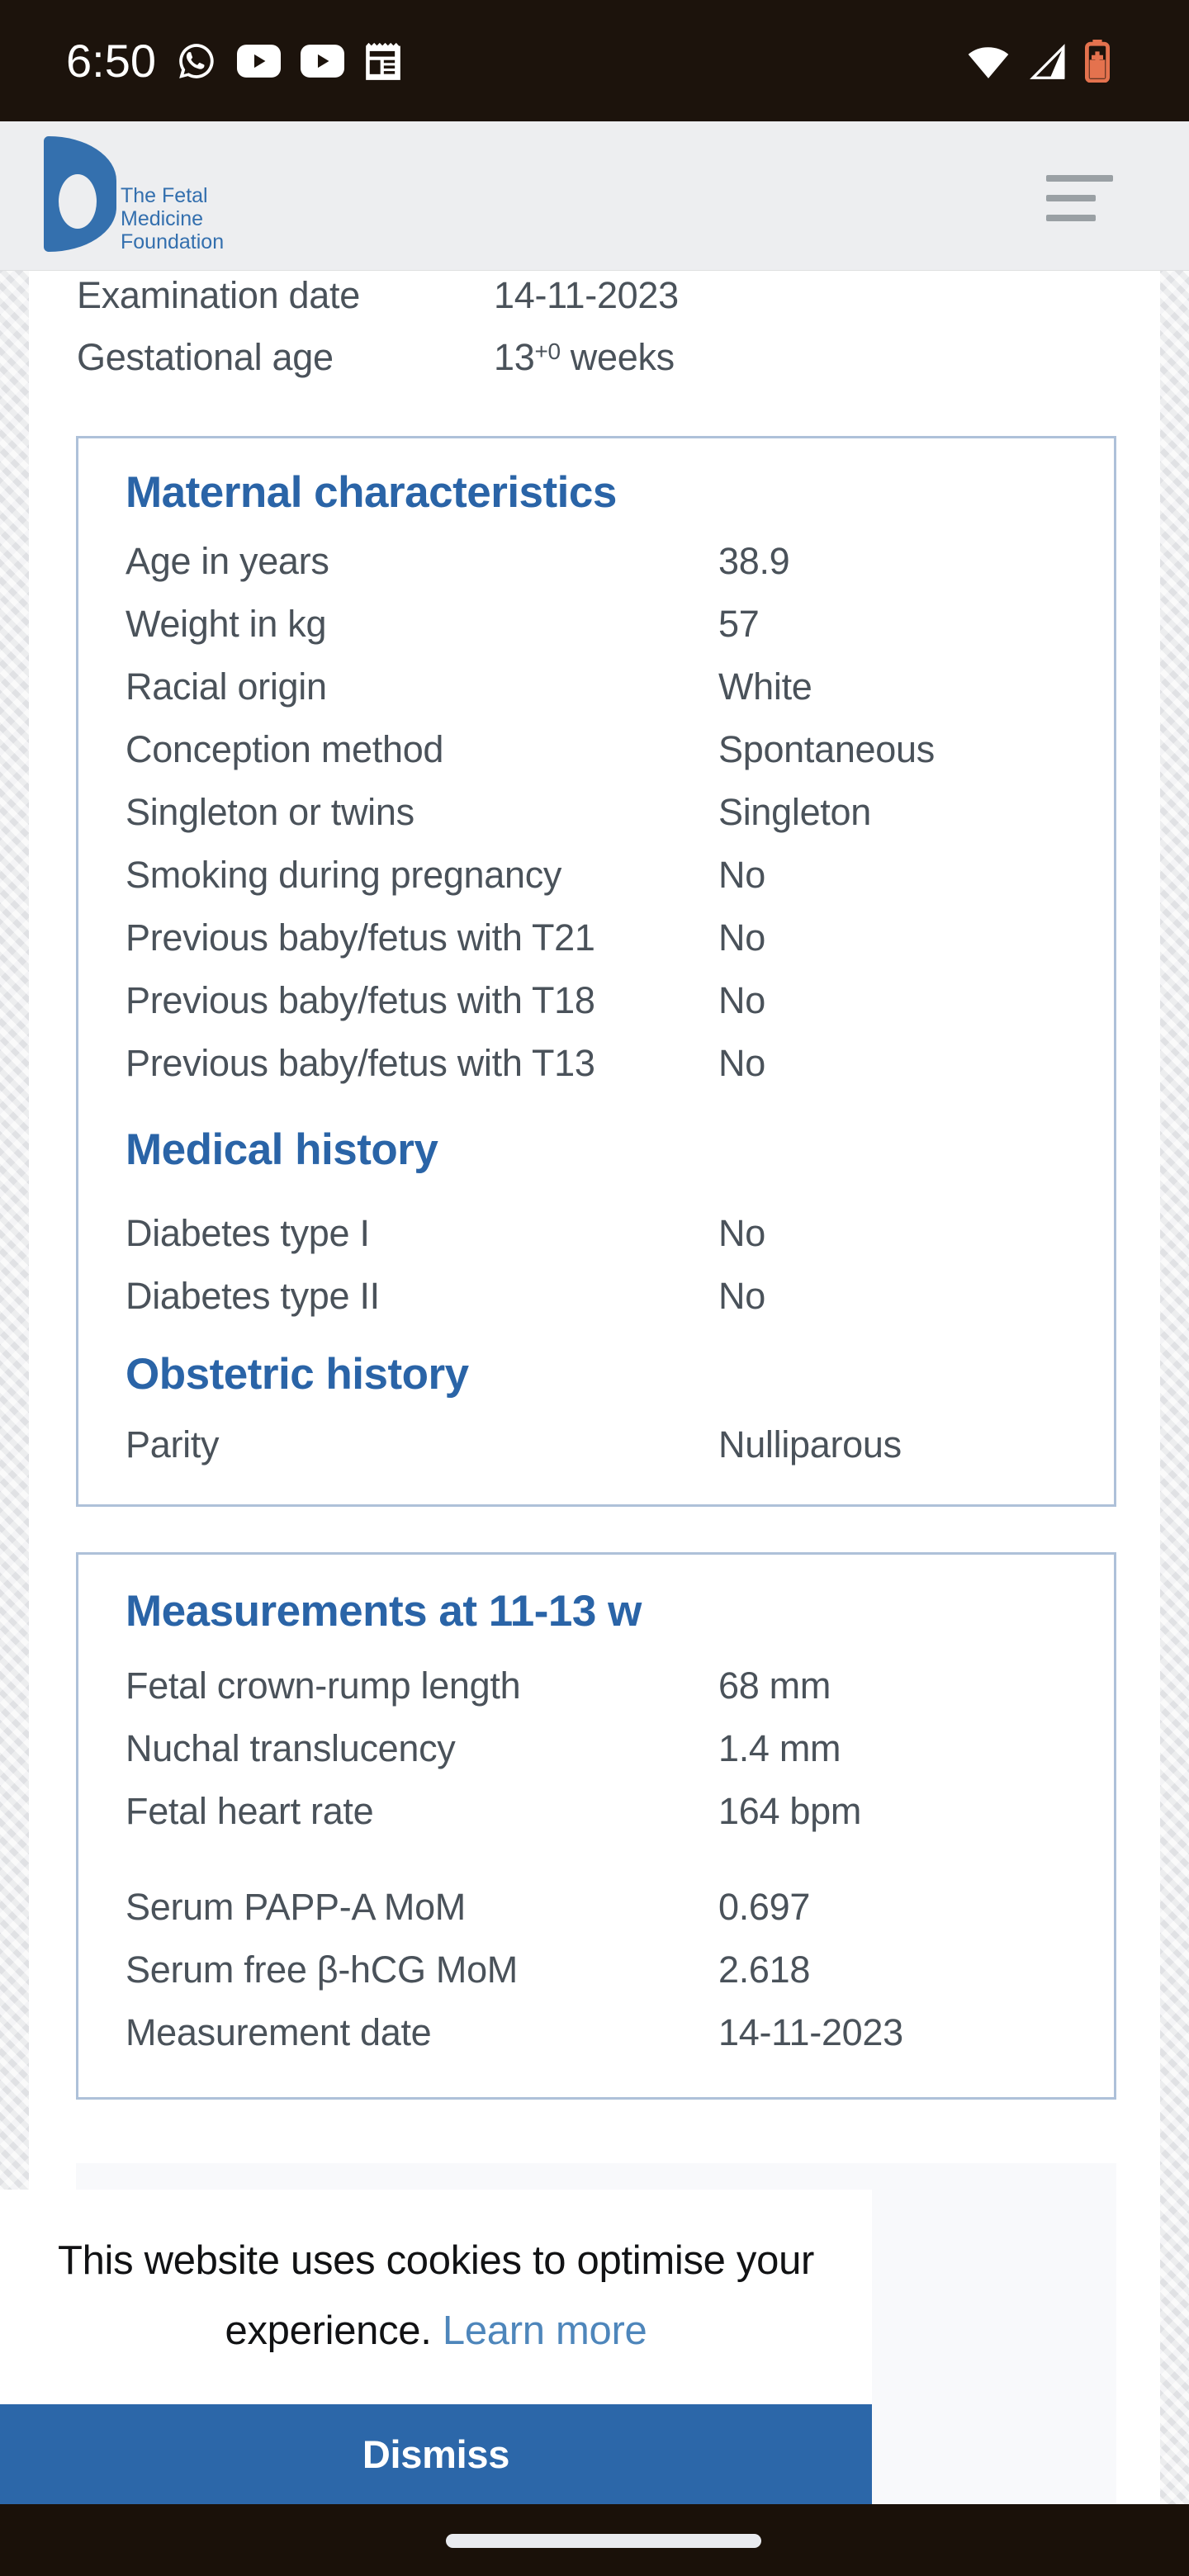  Describe the element at coordinates (613, 1444) in the screenshot. I see `row-parity: Parity Nulliparous` at that location.